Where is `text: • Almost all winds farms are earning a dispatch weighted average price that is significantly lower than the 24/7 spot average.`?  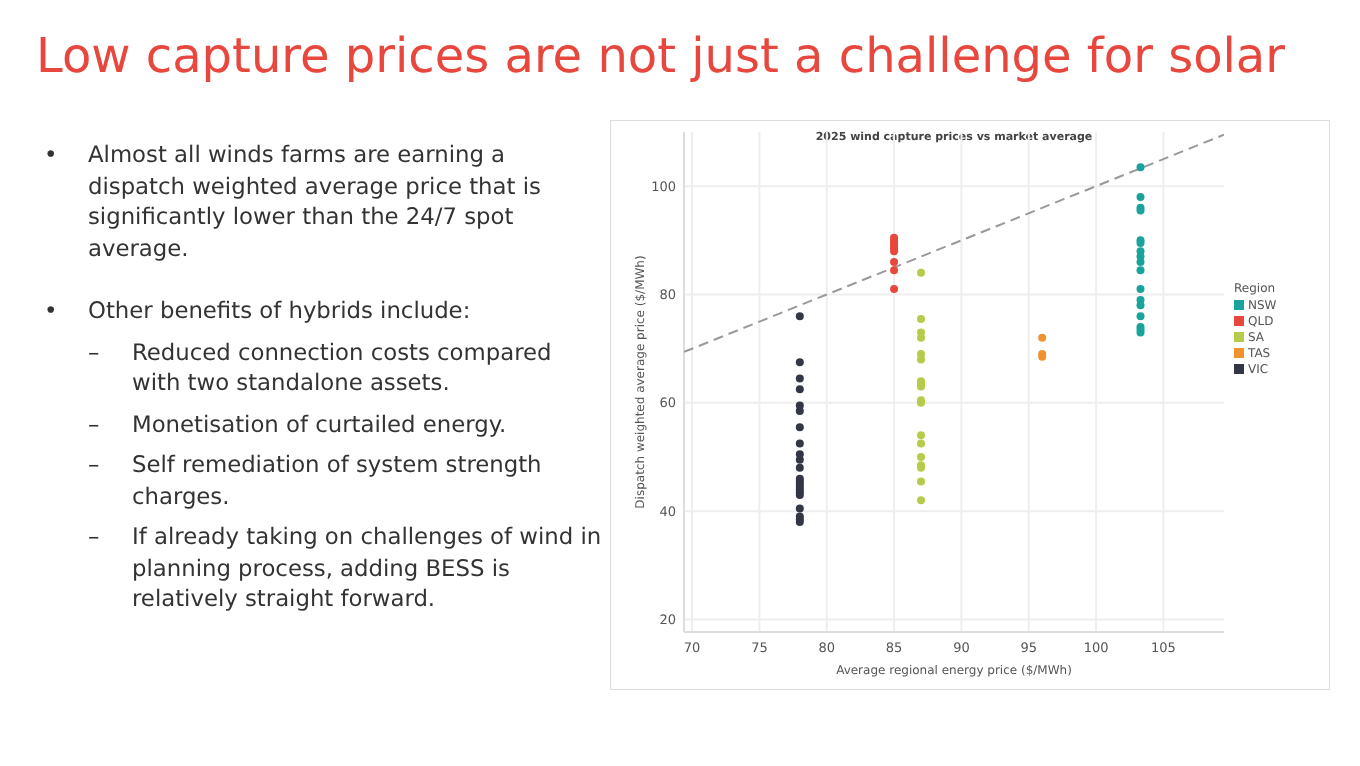
text: • Almost all winds farms are earning a dispatch weighted average price that is significantly lower than the 24/7 spot average. is located at coordinates (292, 200).